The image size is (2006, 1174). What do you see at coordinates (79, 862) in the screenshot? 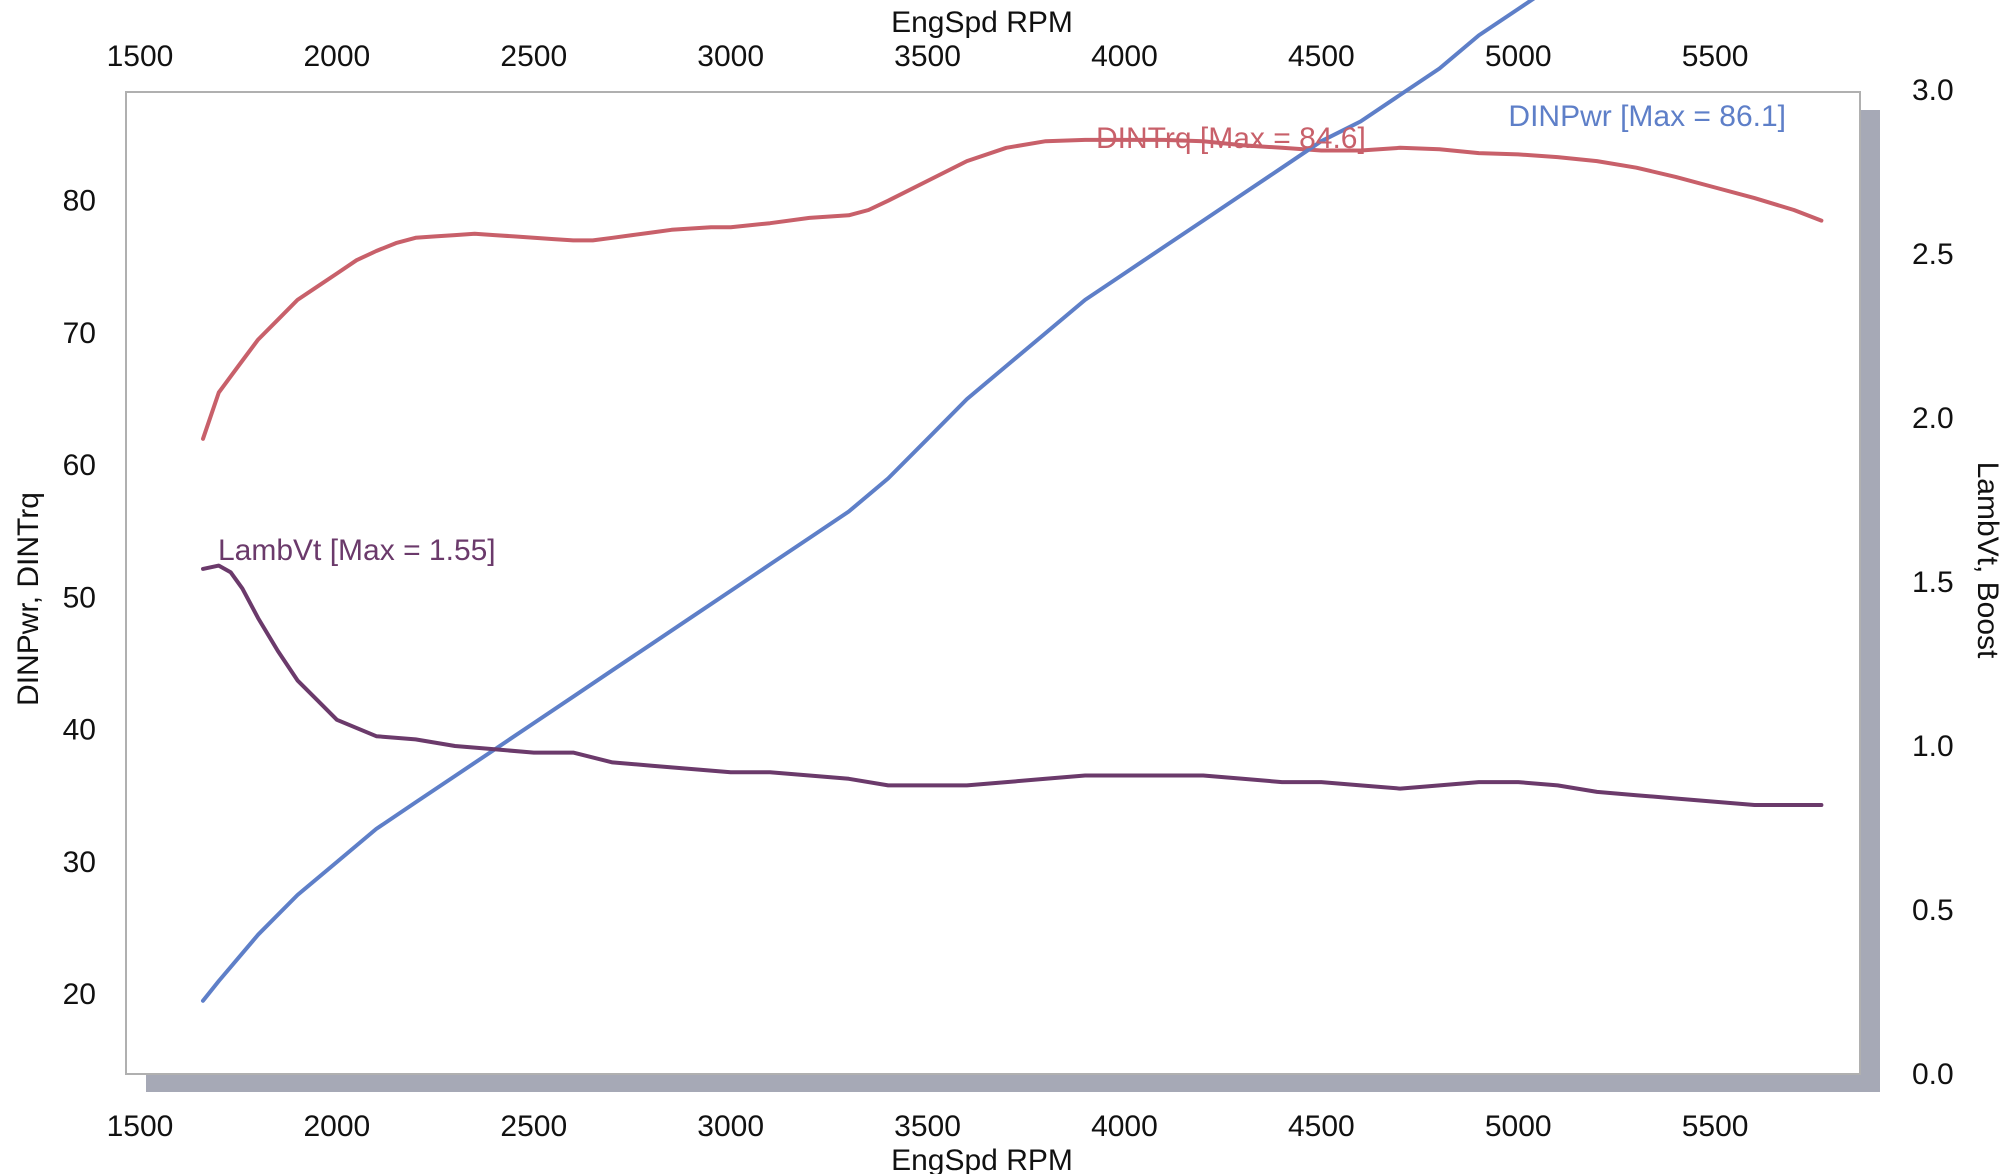
I see `y-left-tick-30: 30` at bounding box center [79, 862].